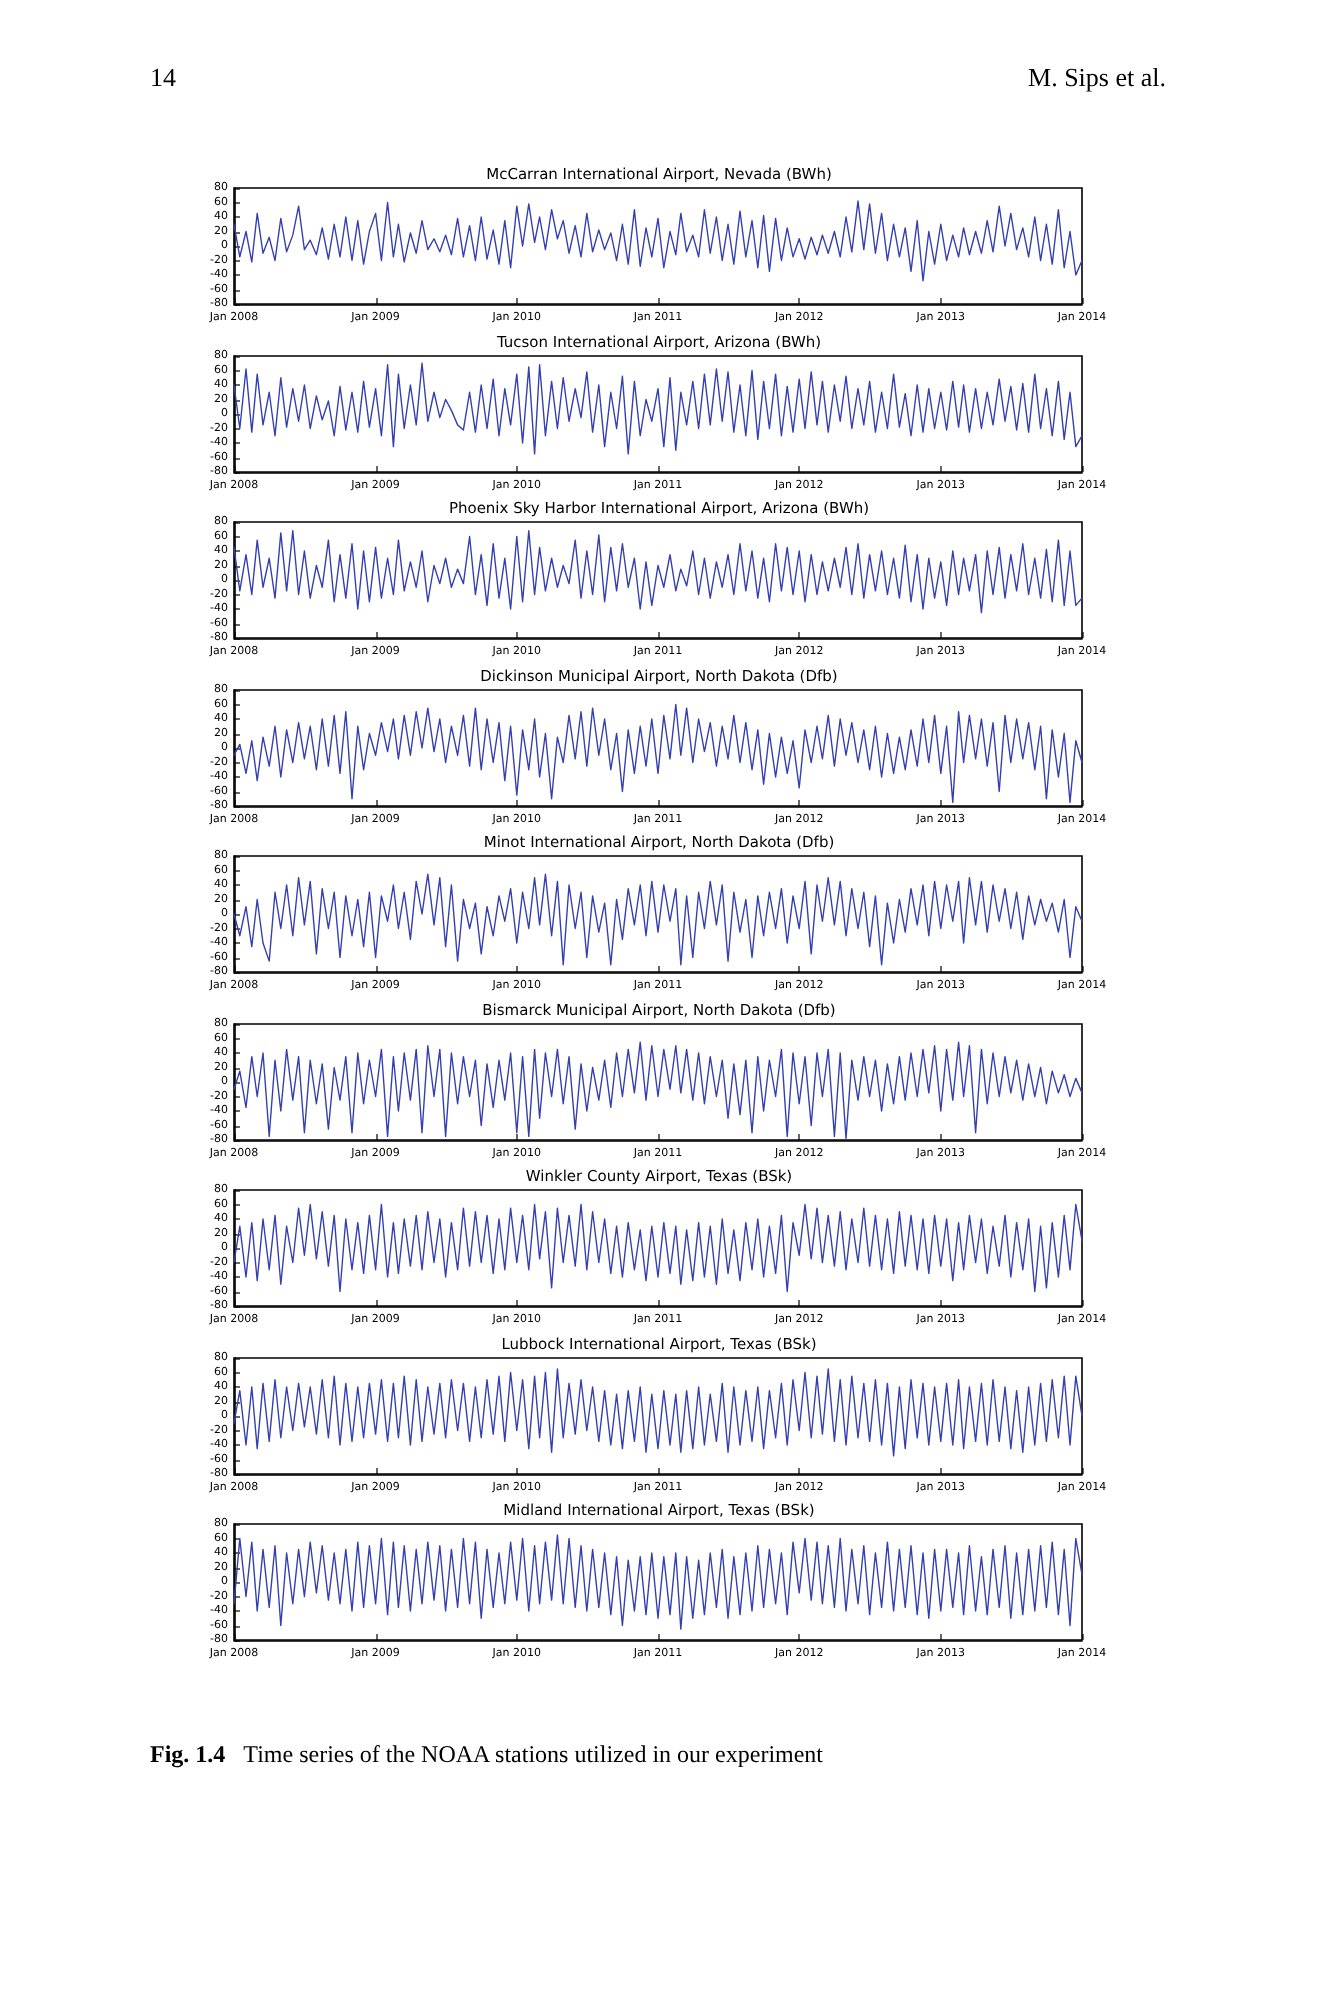 This screenshot has width=1318, height=2000. What do you see at coordinates (163, 78) in the screenshot?
I see `text: 14` at bounding box center [163, 78].